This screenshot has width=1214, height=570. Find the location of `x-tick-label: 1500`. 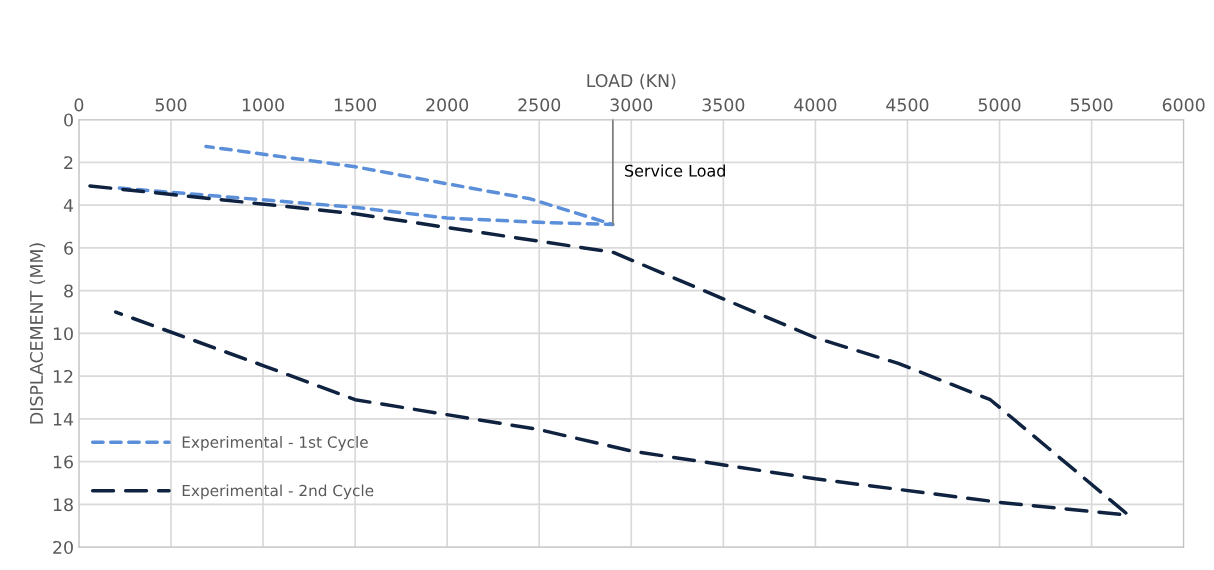

x-tick-label: 1500 is located at coordinates (355, 105).